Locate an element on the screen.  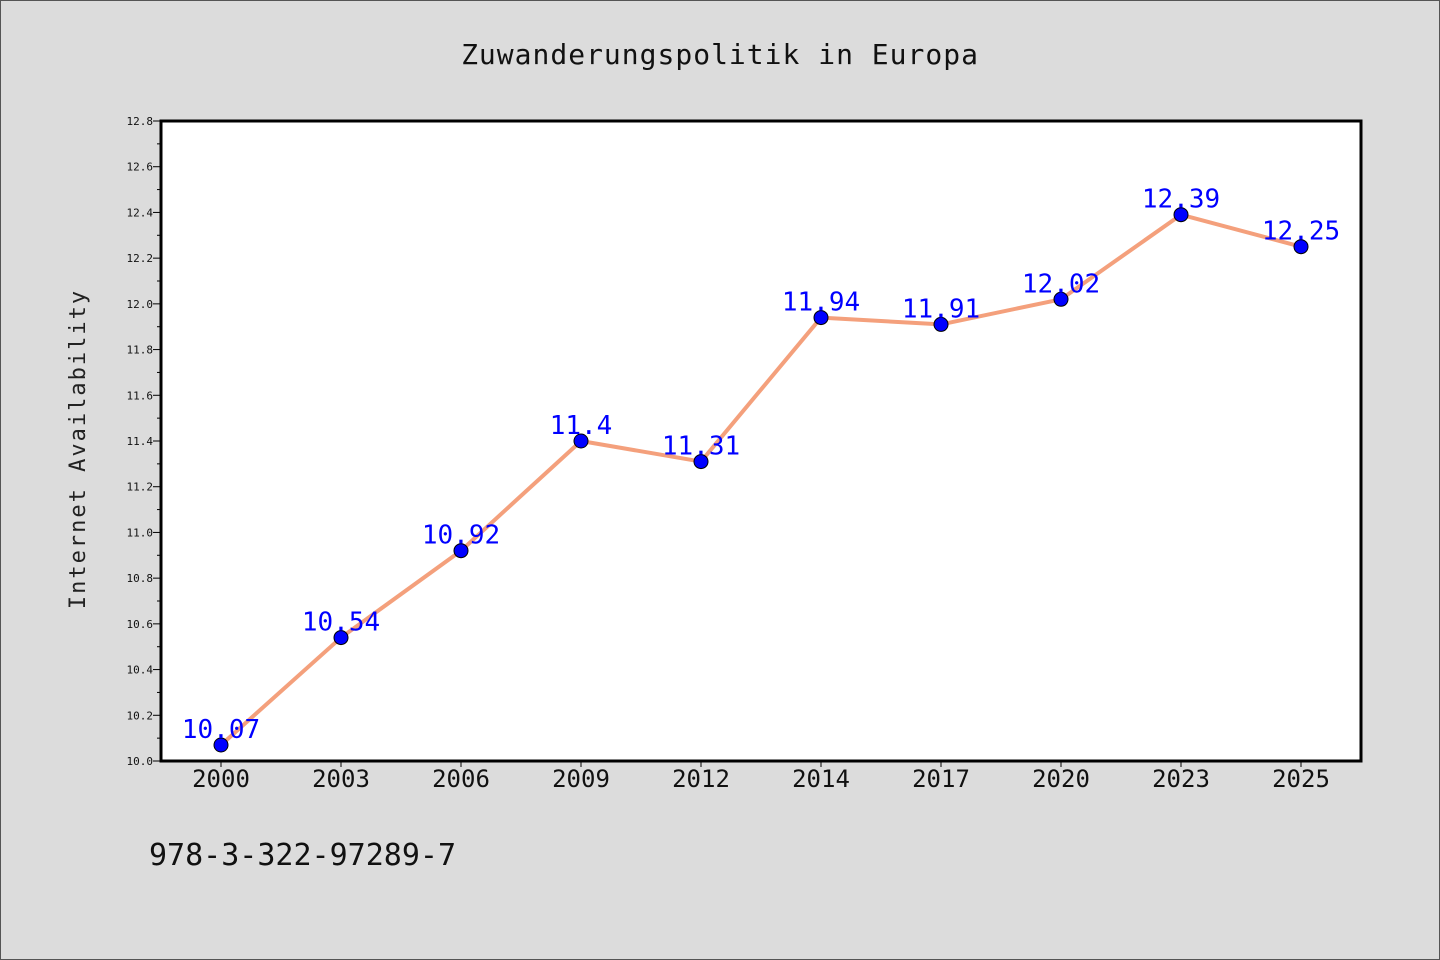
chart-title: Zuwanderungspolitik in Europa is located at coordinates (720, 54).